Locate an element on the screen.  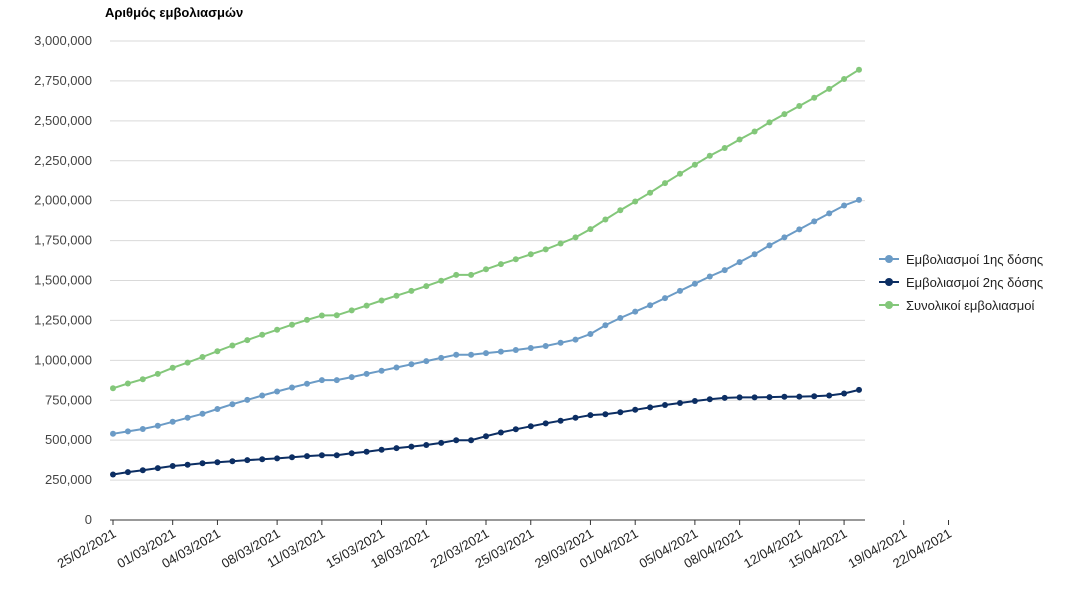
y-tick-label: 3,000,000 is located at coordinates (63, 40).